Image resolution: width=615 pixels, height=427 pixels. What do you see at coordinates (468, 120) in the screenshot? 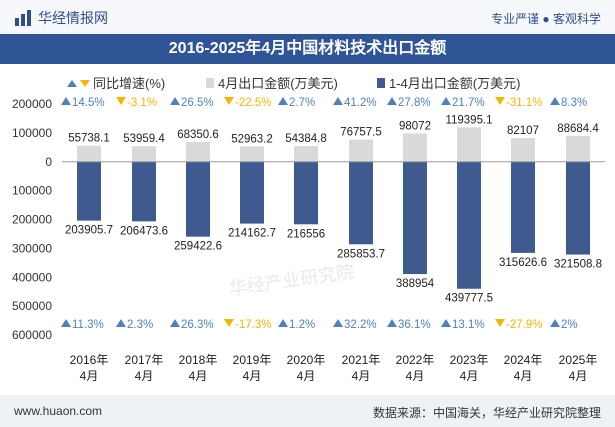
I see `data-label-april: 119395.1` at bounding box center [468, 120].